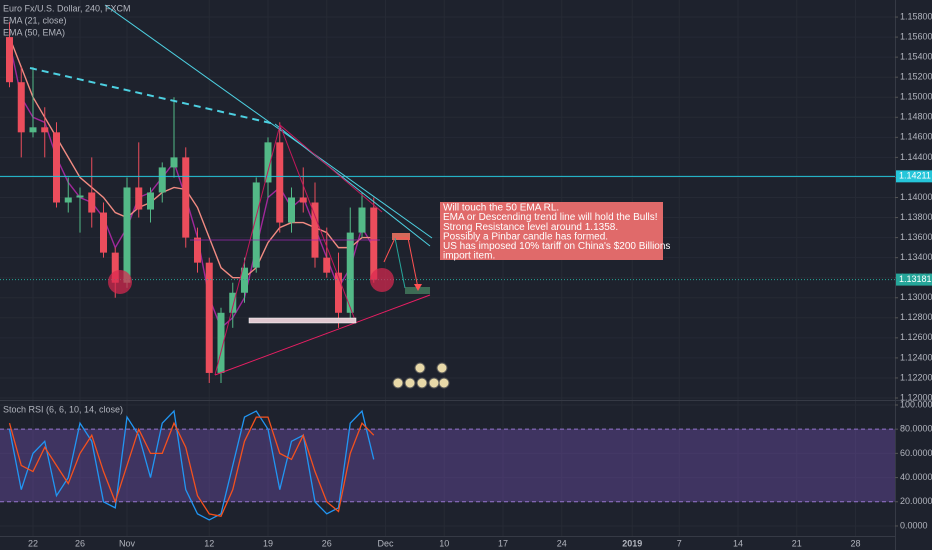  I want to click on y-tick-label: 1.15400, so click(916, 57).